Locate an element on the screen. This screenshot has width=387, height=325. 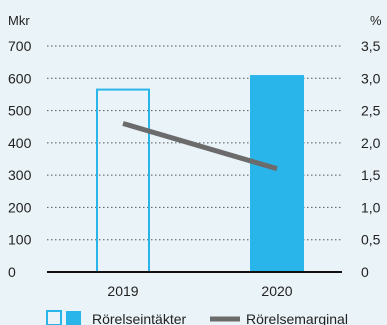
category-label-2020: 2020 is located at coordinates (276, 291).